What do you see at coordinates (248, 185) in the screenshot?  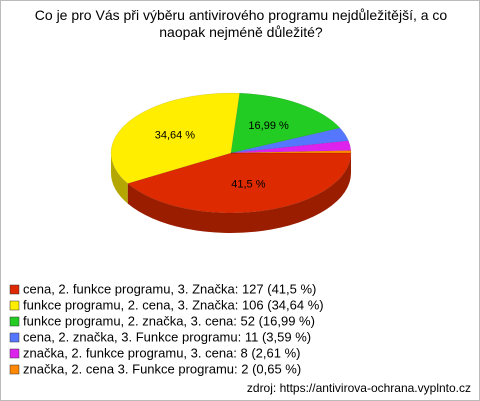 I see `data-label: 41,5 %` at bounding box center [248, 185].